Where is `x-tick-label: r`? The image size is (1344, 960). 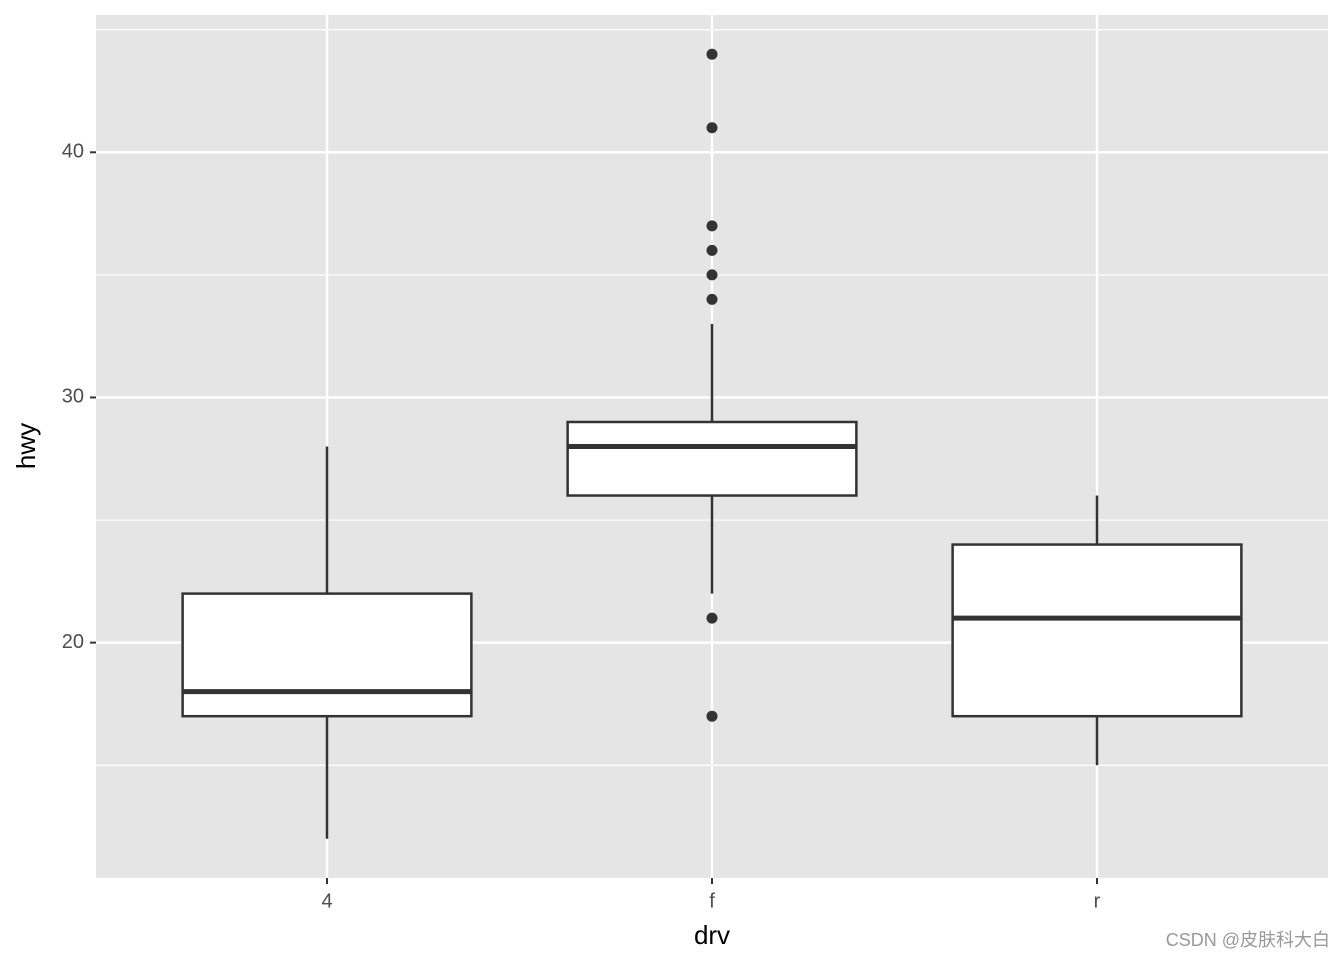
x-tick-label: r is located at coordinates (1097, 901).